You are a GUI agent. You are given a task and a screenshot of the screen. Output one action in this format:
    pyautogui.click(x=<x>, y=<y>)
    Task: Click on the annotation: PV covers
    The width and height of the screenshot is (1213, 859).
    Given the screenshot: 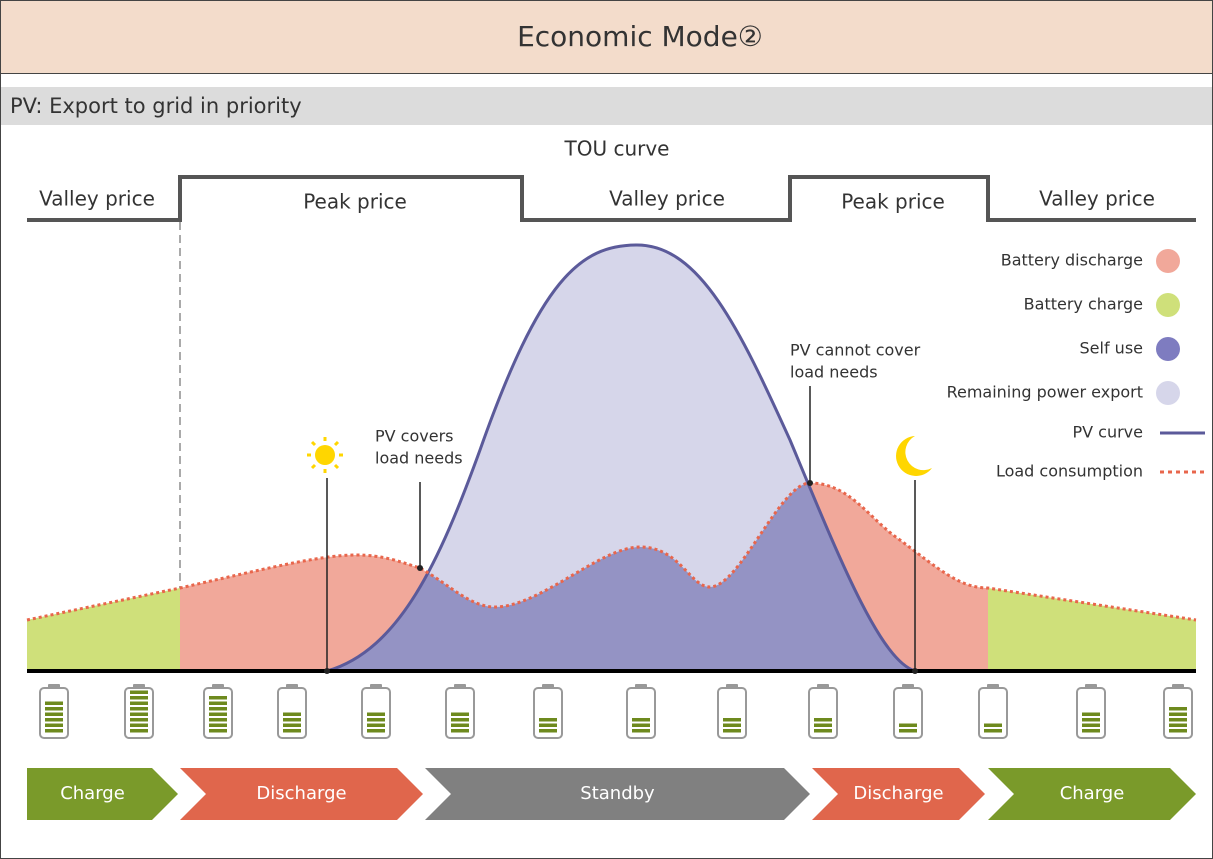 What is the action you would take?
    pyautogui.click(x=414, y=436)
    